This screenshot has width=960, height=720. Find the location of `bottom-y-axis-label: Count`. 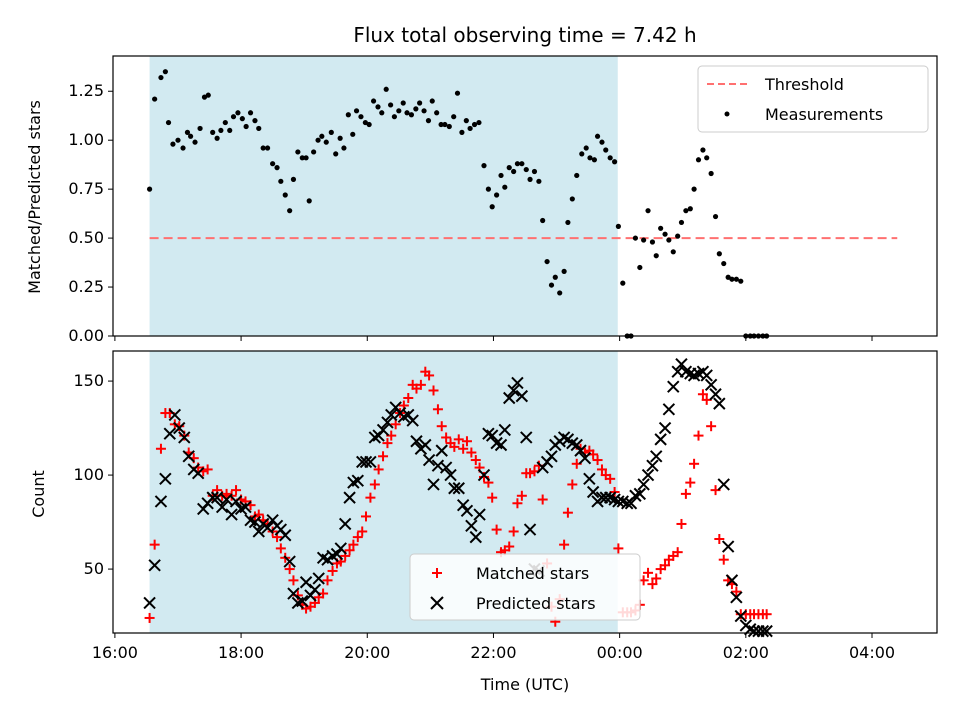

bottom-y-axis-label: Count is located at coordinates (38, 494).